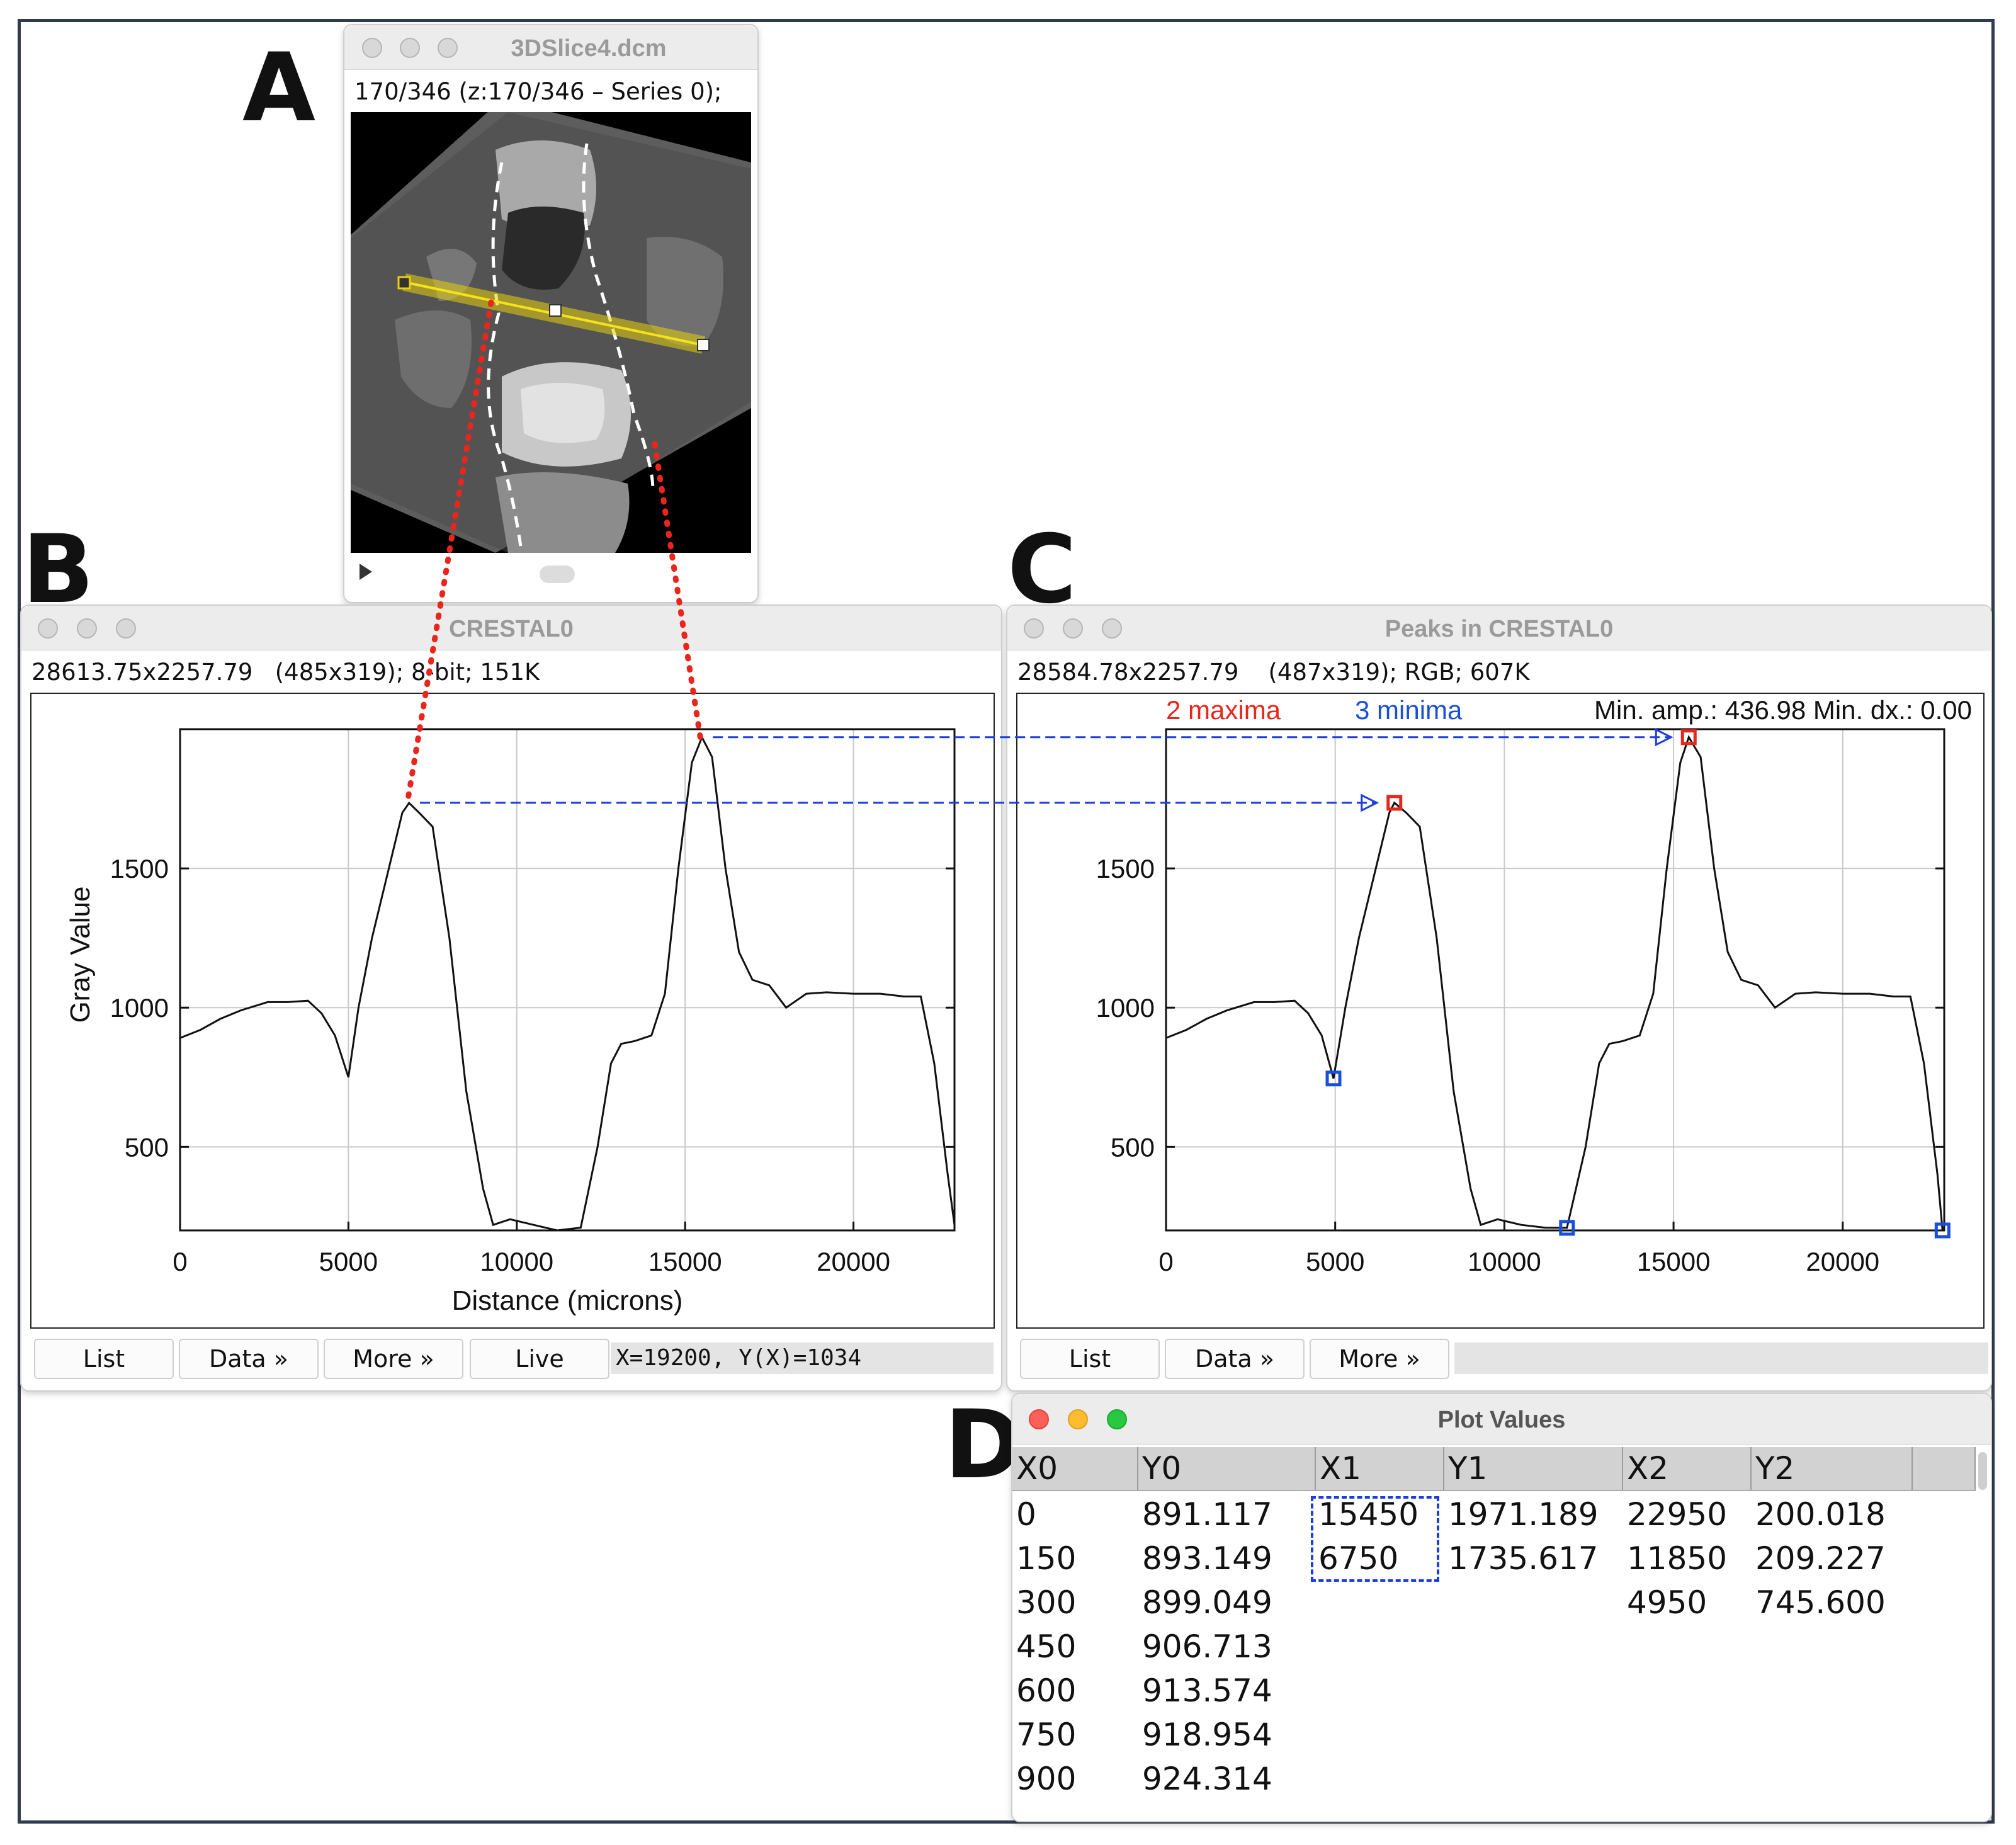 The image size is (2016, 1845). What do you see at coordinates (1046, 1690) in the screenshot?
I see `table-cell: 600` at bounding box center [1046, 1690].